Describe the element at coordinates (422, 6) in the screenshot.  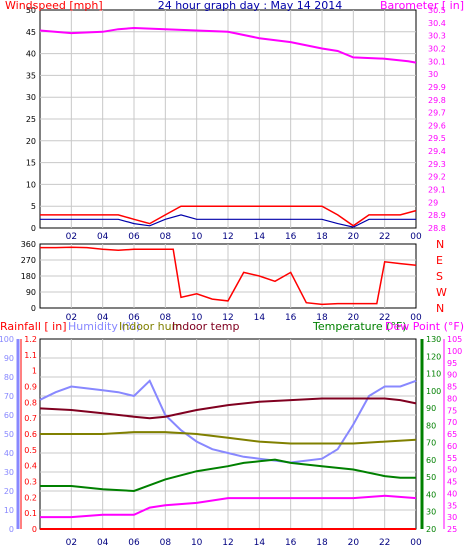
I see `baro-axis-label: Barometer [ in]` at that location.